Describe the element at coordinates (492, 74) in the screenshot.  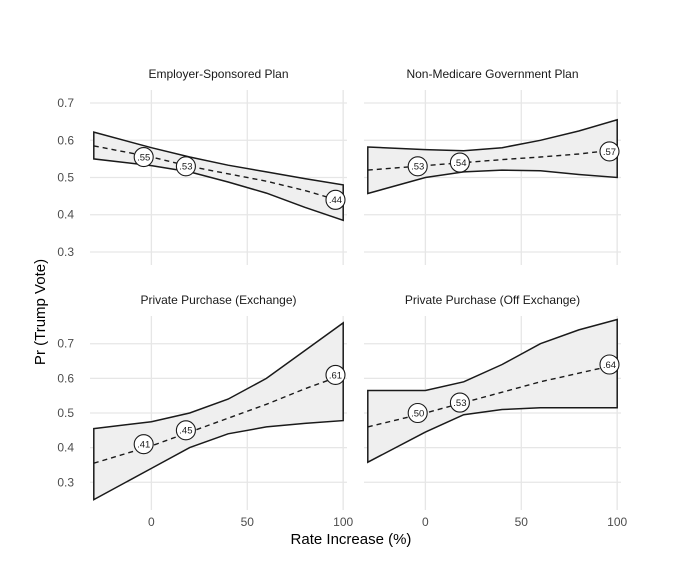
I see `panel-title: Non-Medicare Government Plan` at that location.